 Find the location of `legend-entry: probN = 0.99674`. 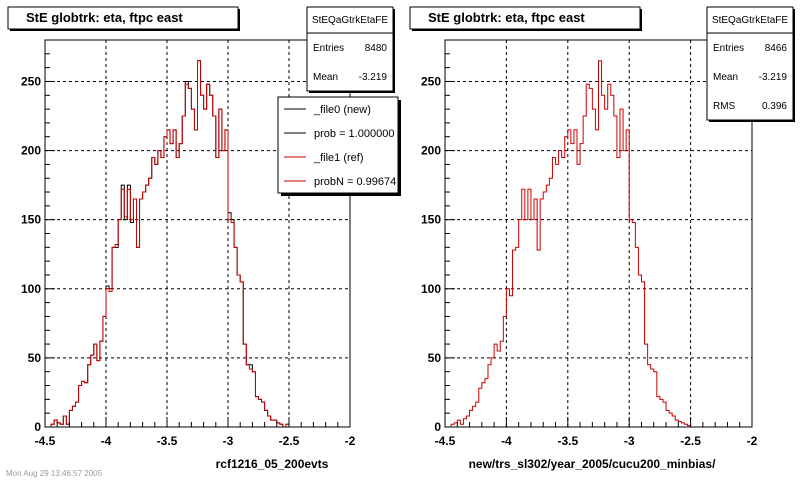

legend-entry: probN = 0.99674 is located at coordinates (355, 182).